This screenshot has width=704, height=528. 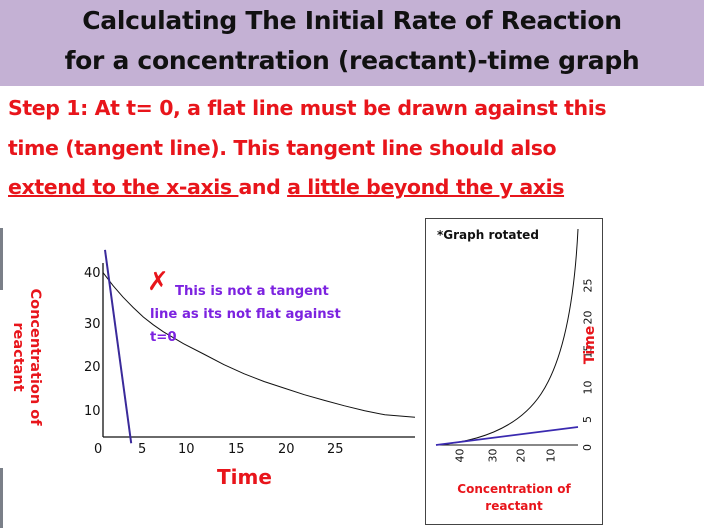 What do you see at coordinates (92, 273) in the screenshot?
I see `y-tick-label: 40` at bounding box center [92, 273].